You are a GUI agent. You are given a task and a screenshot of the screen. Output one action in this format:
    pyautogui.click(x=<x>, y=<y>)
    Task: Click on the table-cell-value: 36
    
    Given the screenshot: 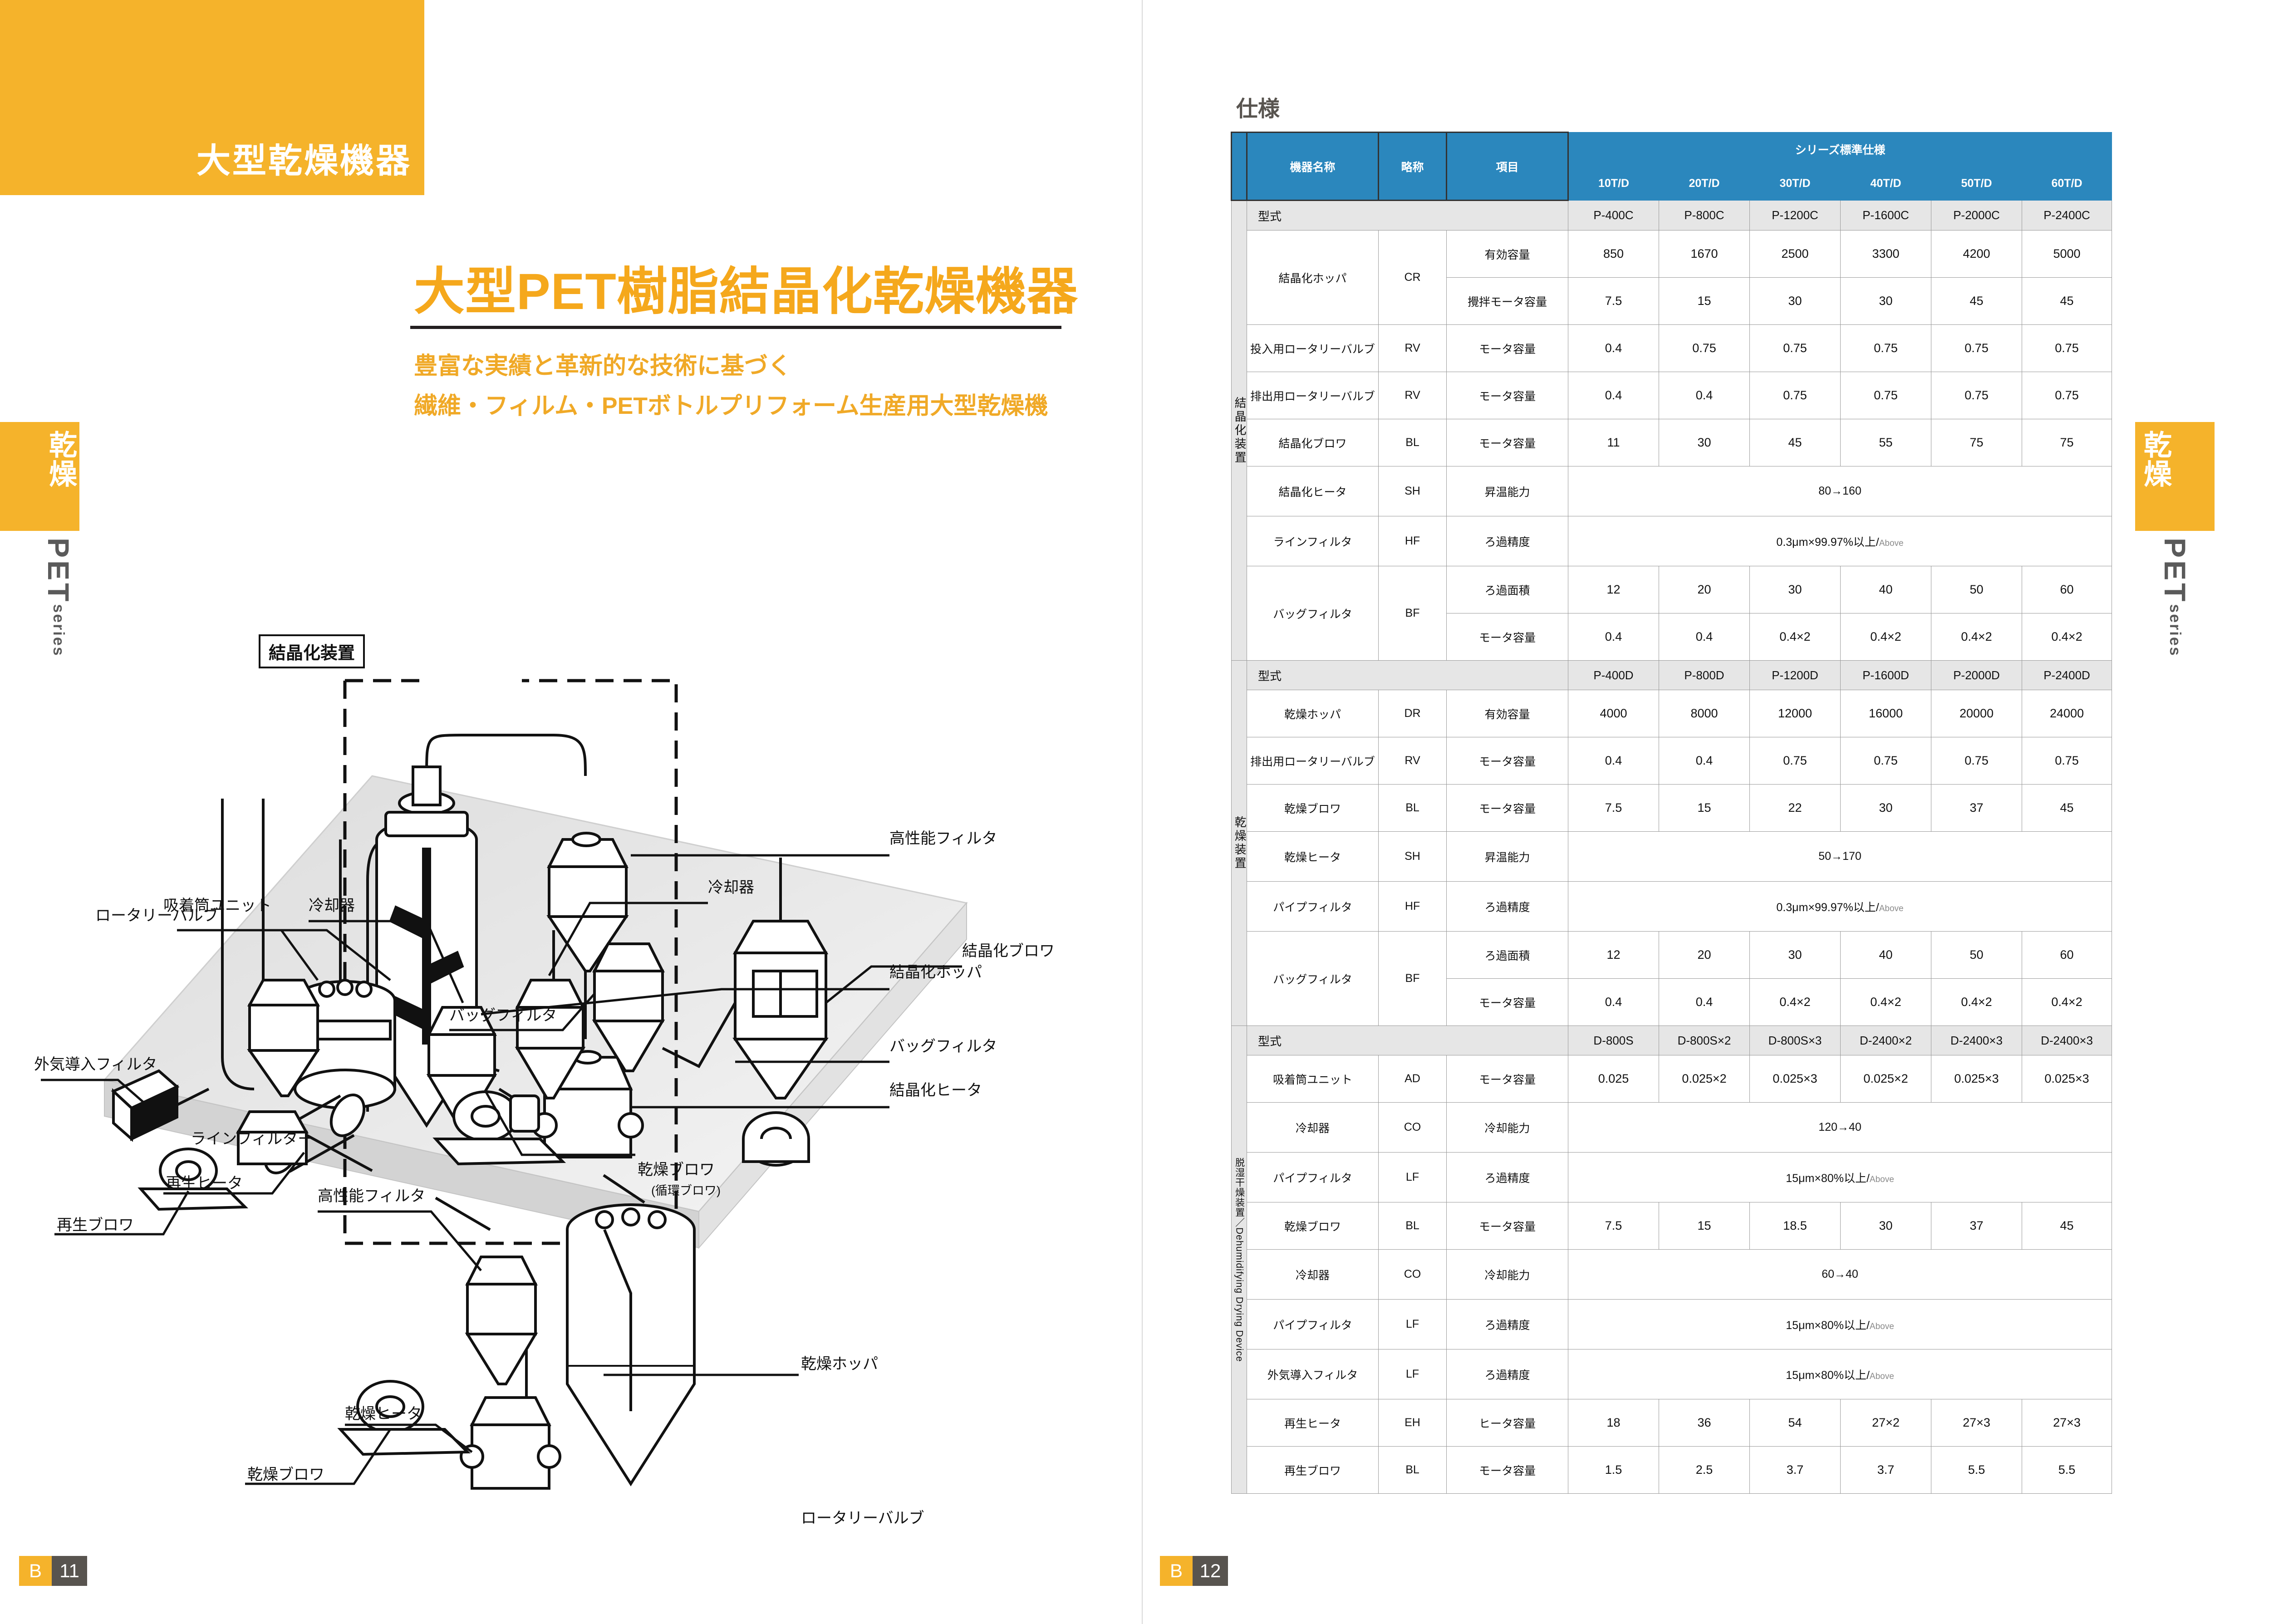 What is the action you would take?
    pyautogui.click(x=1704, y=1423)
    